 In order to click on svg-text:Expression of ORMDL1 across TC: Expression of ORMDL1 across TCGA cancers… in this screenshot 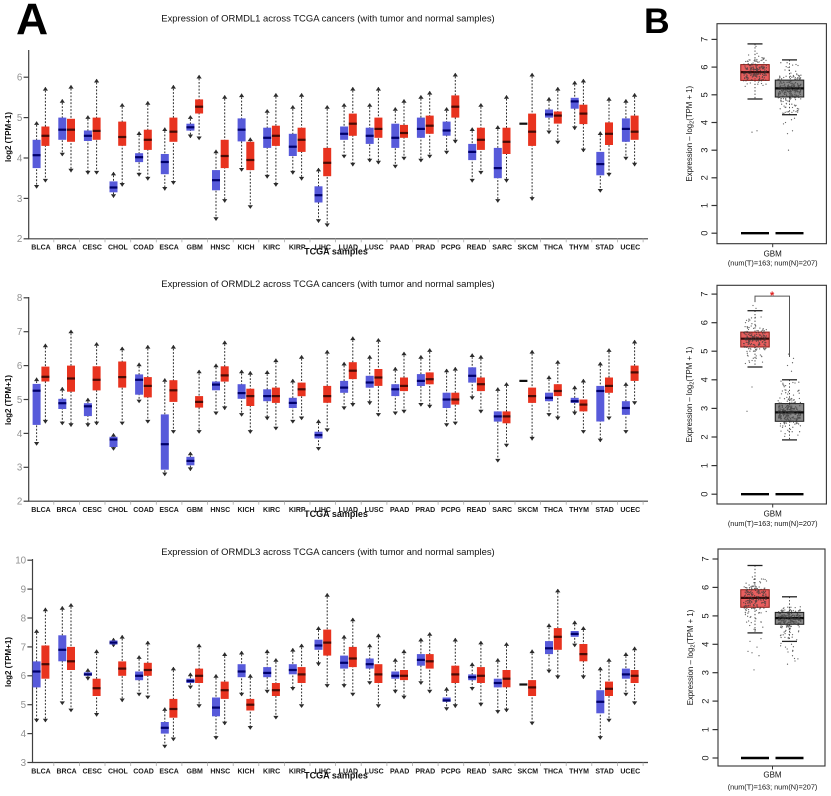, I will do `click(327, 19)`.